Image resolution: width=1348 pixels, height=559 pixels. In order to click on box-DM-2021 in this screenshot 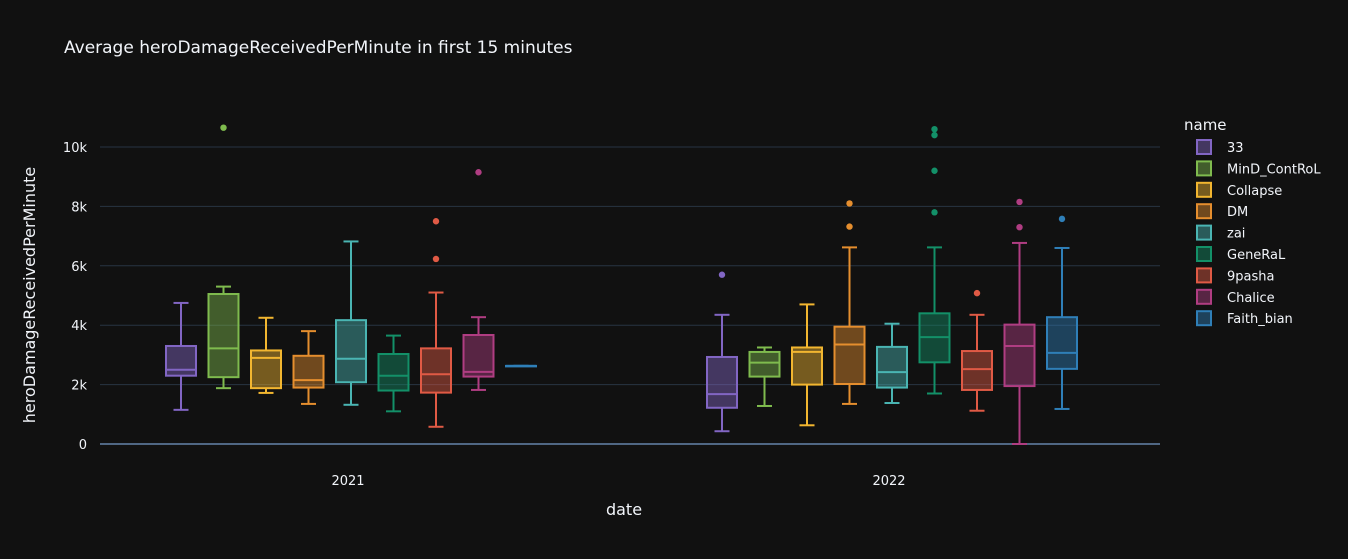, I will do `click(308, 367)`.